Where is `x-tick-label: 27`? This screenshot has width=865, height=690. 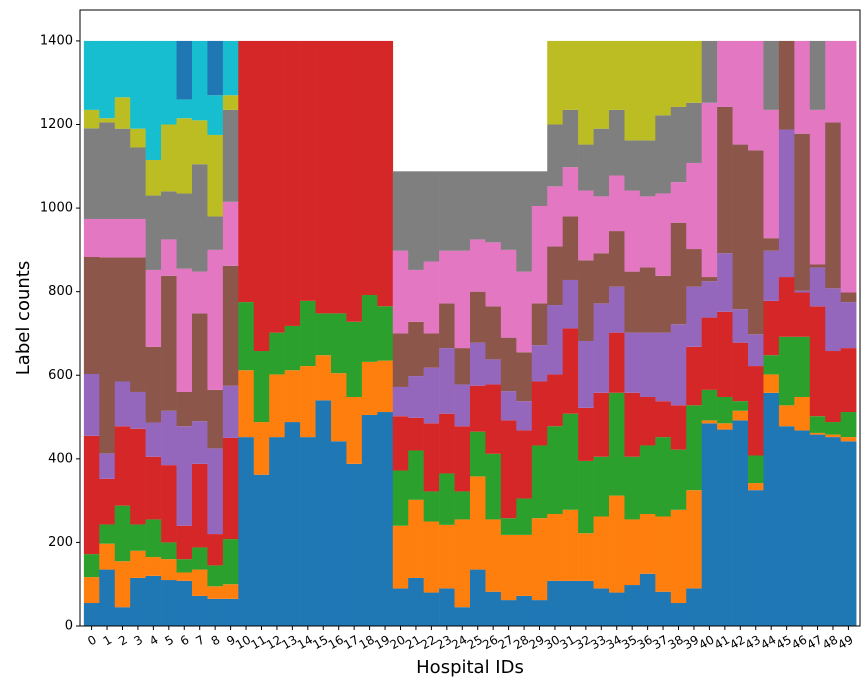
x-tick-label: 27 is located at coordinates (506, 643).